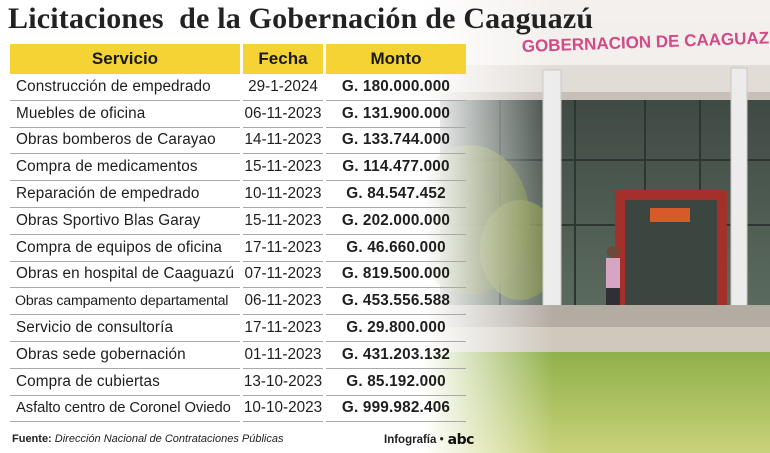  I want to click on cell-servicio: Servicio de consultoría, so click(125, 328).